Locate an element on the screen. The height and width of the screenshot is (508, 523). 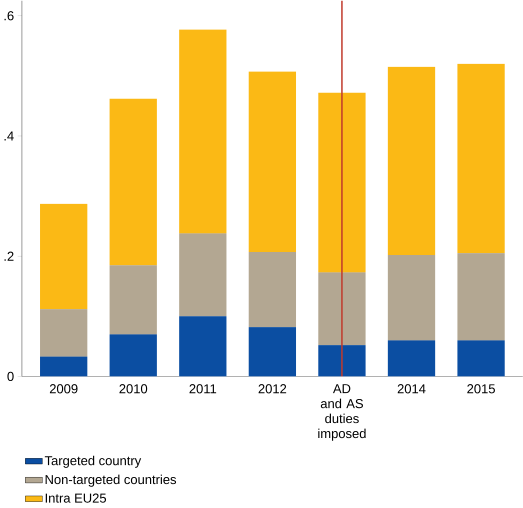
y-tick-label: 0 is located at coordinates (10, 376).